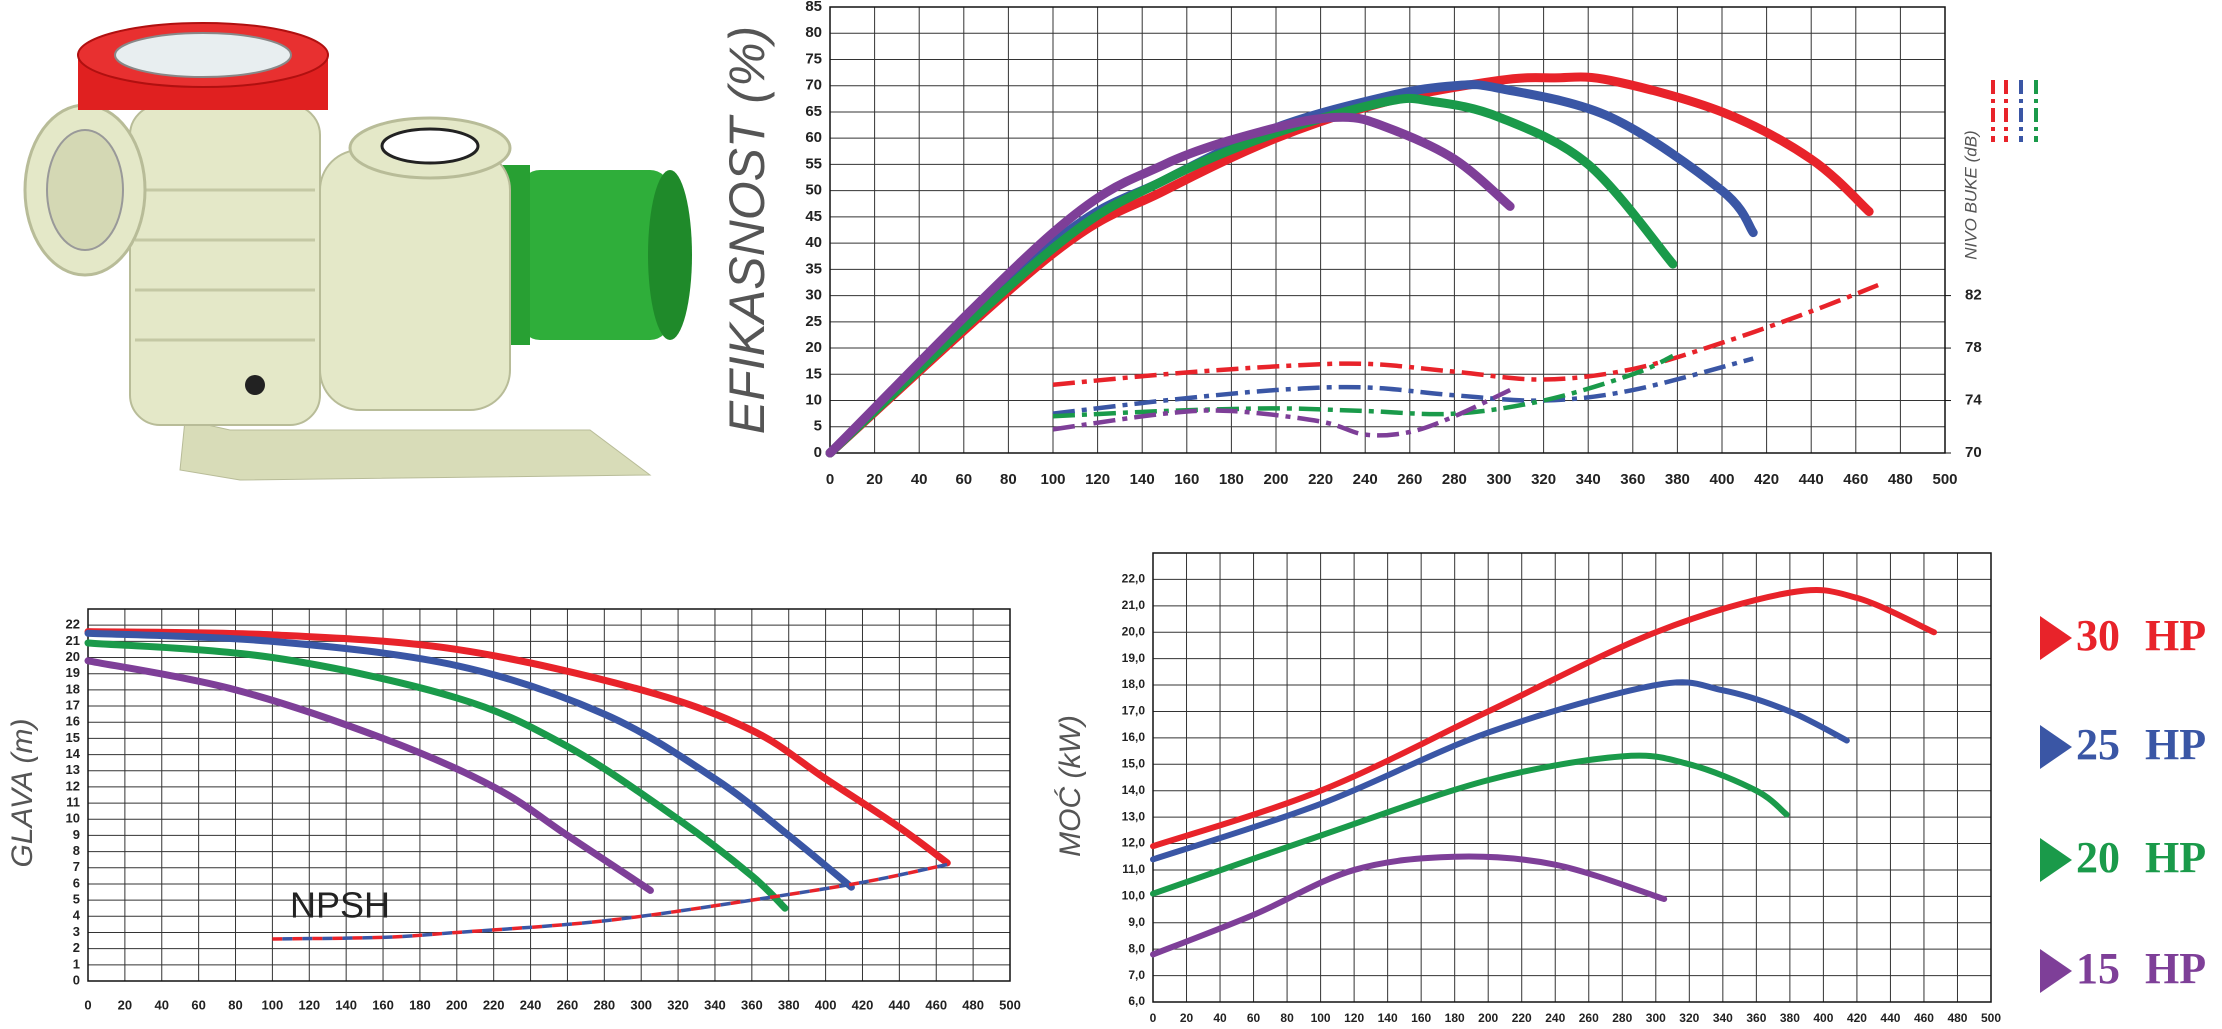 The height and width of the screenshot is (1029, 2222). What do you see at coordinates (1134, 658) in the screenshot?
I see `y-tick-label: 19,0` at bounding box center [1134, 658].